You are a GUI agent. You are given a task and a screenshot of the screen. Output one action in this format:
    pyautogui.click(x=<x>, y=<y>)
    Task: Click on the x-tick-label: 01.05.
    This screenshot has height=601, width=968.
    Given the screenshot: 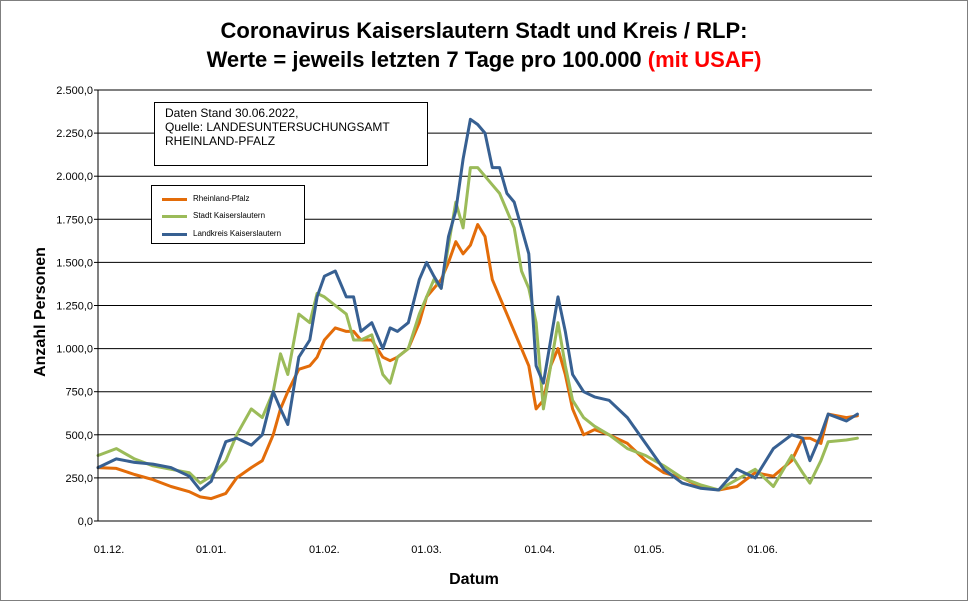 What is the action you would take?
    pyautogui.click(x=649, y=550)
    